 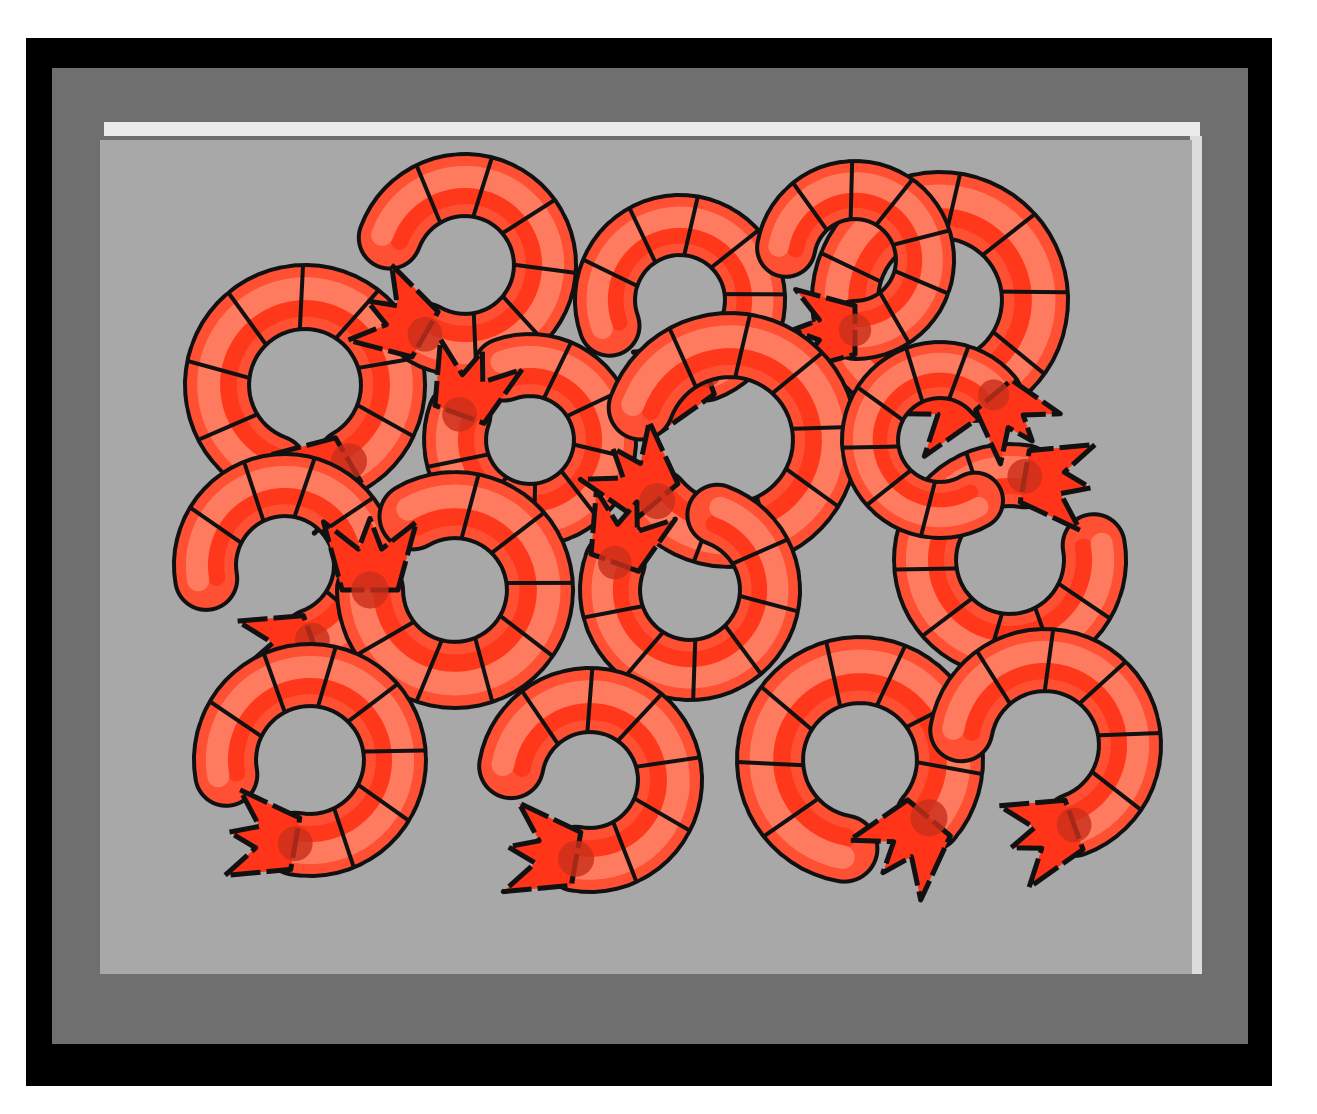 What do you see at coordinates (652, 129) in the screenshot?
I see `board-highlight` at bounding box center [652, 129].